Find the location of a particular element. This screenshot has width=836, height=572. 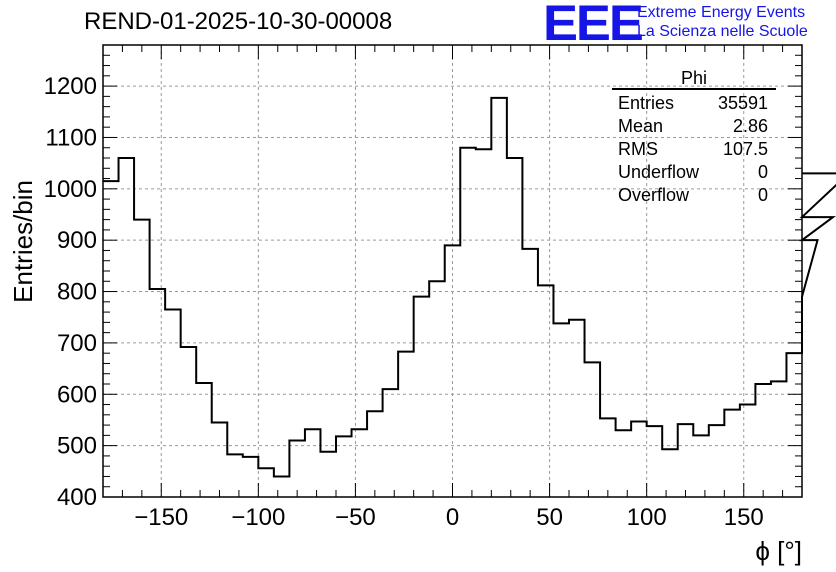

stats-value: 35591 is located at coordinates (742, 103).